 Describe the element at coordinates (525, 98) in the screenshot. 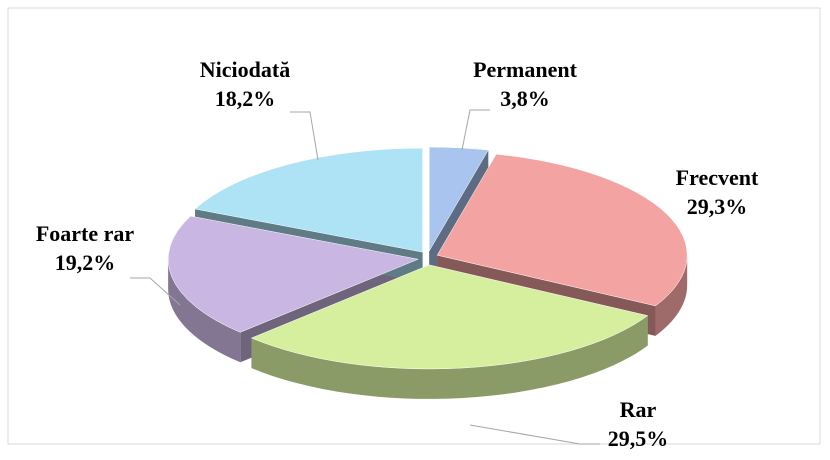

I see `data-label-value: 3,8%` at that location.